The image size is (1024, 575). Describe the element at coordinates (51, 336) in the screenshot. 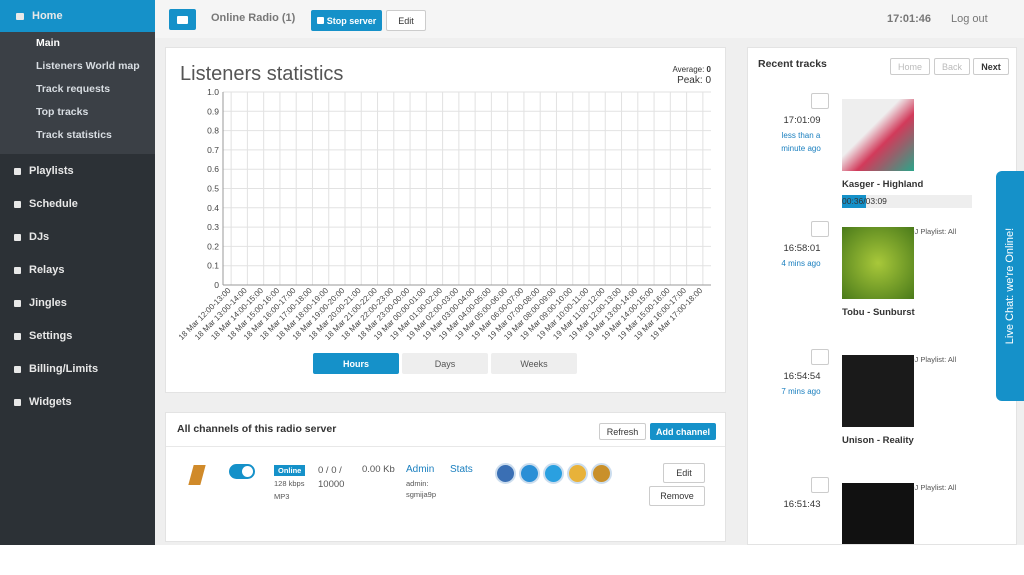

I see `menu-label: Settings` at that location.